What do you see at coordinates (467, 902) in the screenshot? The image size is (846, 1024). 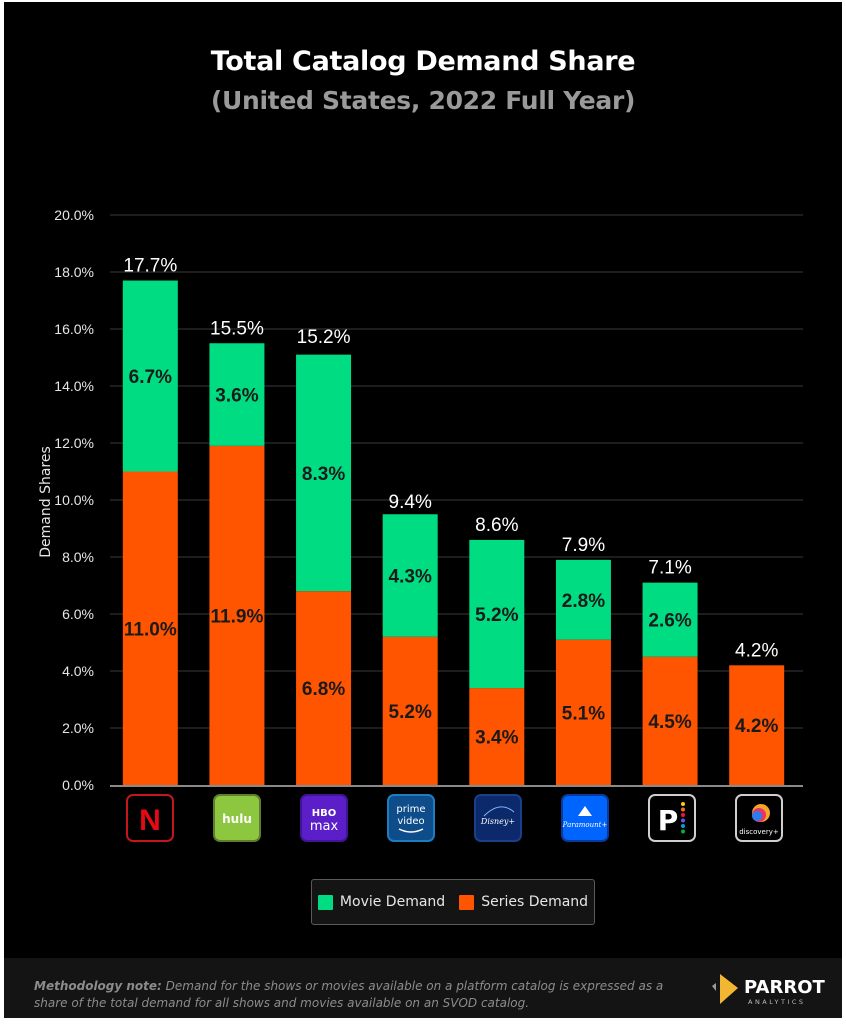 I see `series-swatch` at bounding box center [467, 902].